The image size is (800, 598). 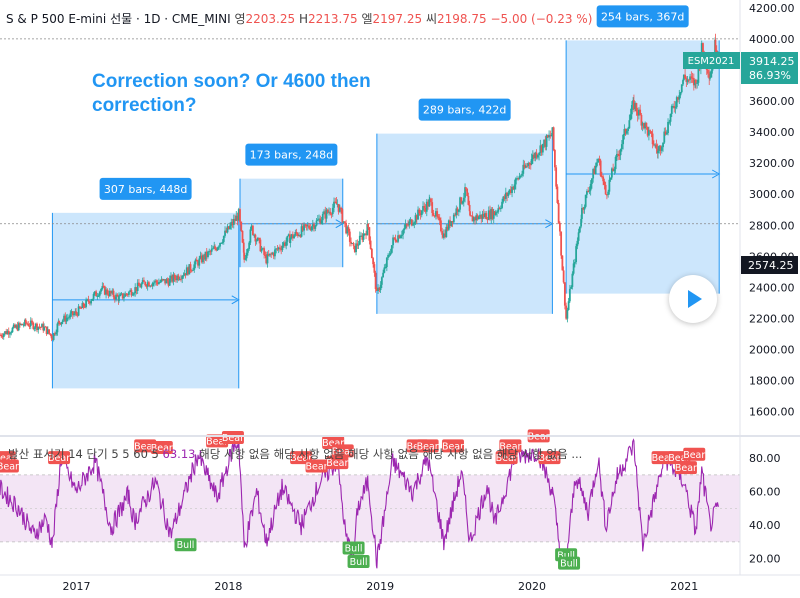 I want to click on range-label-box, so click(x=291, y=154).